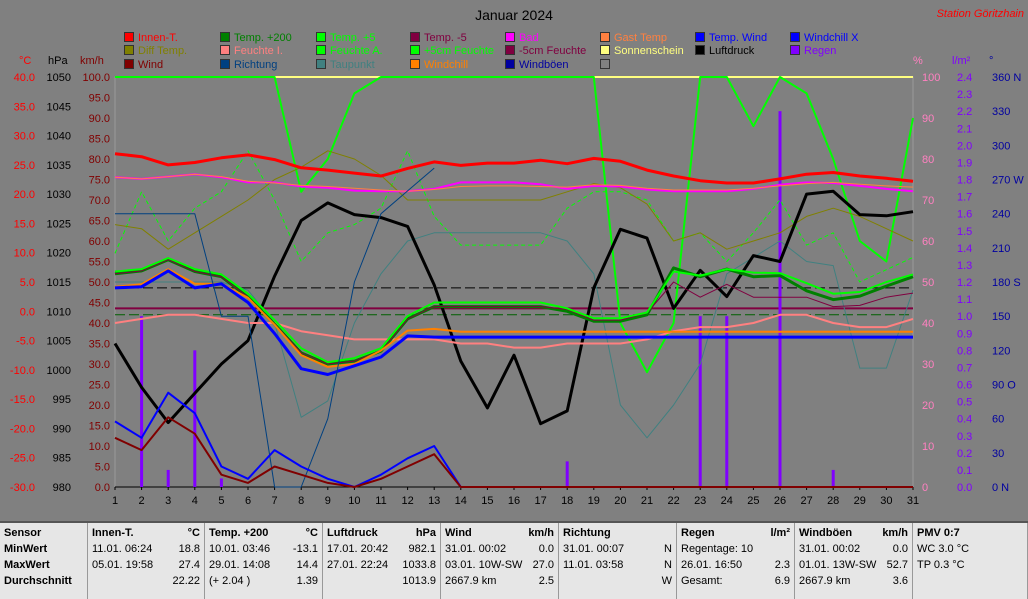  What do you see at coordinates (146, 581) in the screenshot?
I see `stats-row: 22.22` at bounding box center [146, 581].